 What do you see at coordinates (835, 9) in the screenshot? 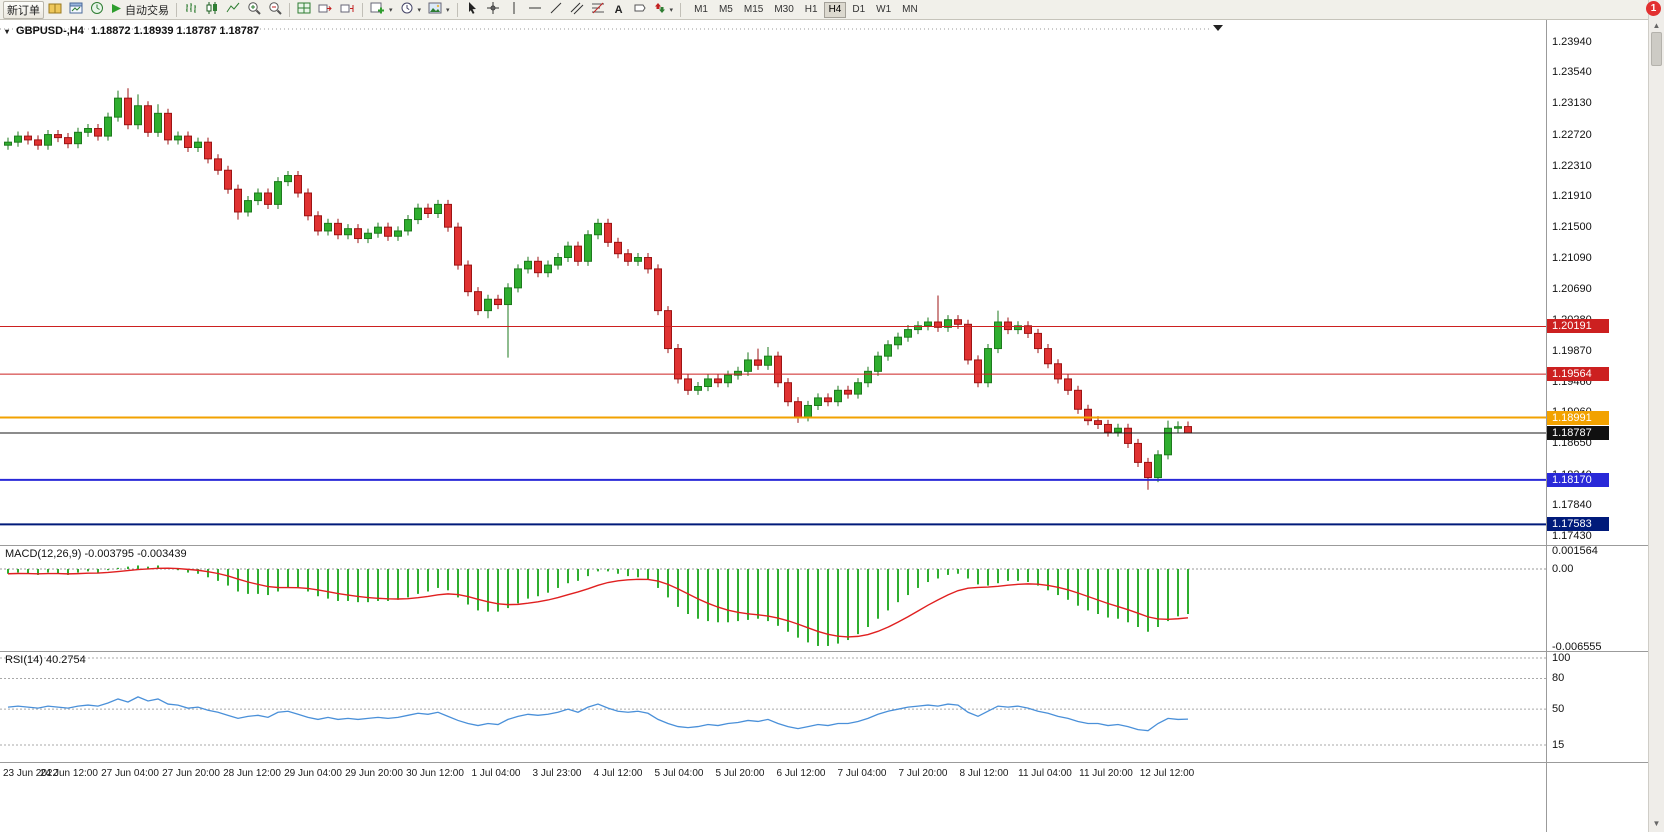
I see `timeframe-h4: H4` at bounding box center [835, 9].